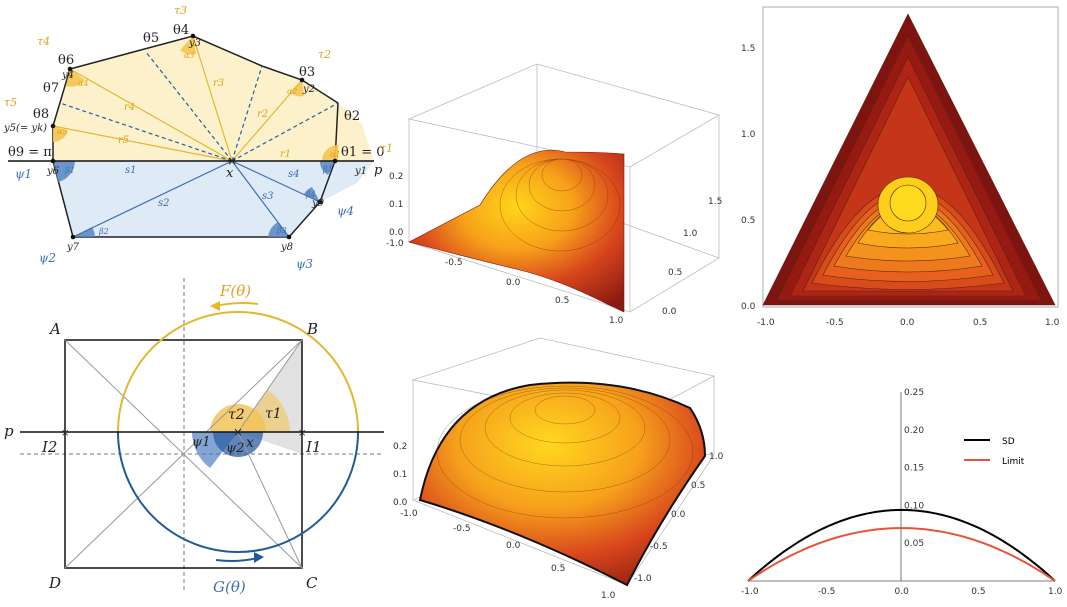  I want to click on chart-y-tick-2: 0.15, so click(914, 469).